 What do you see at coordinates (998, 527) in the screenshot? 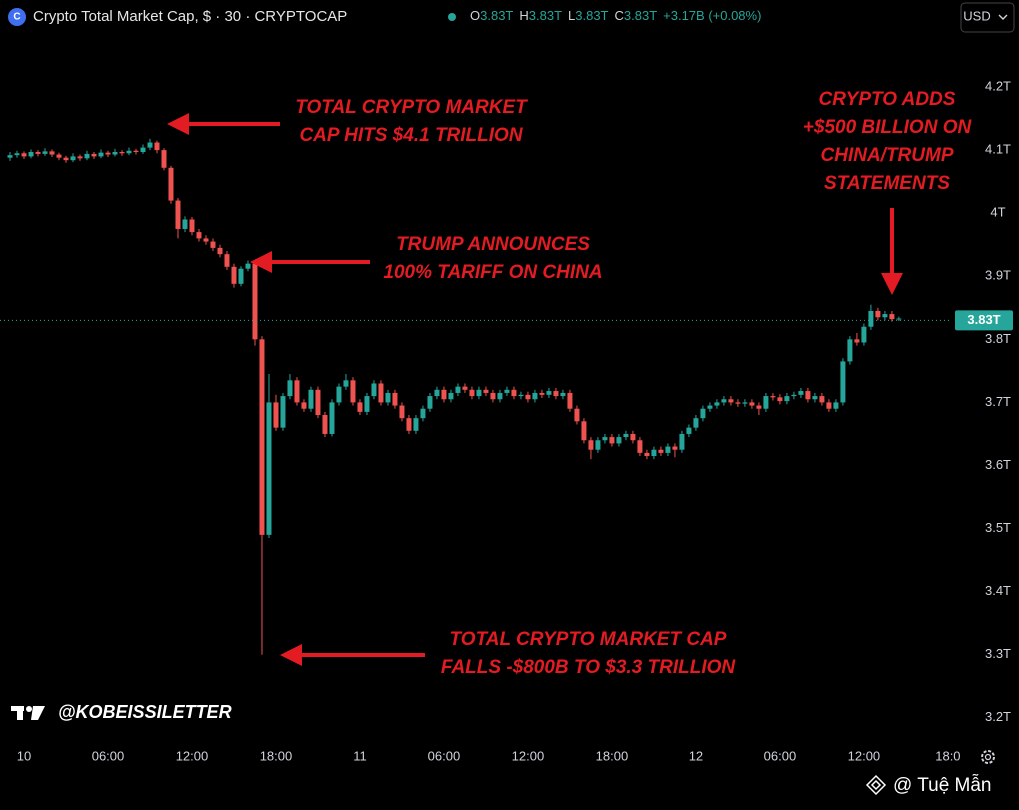
I see `y-tick-label: 3.5T` at bounding box center [998, 527].